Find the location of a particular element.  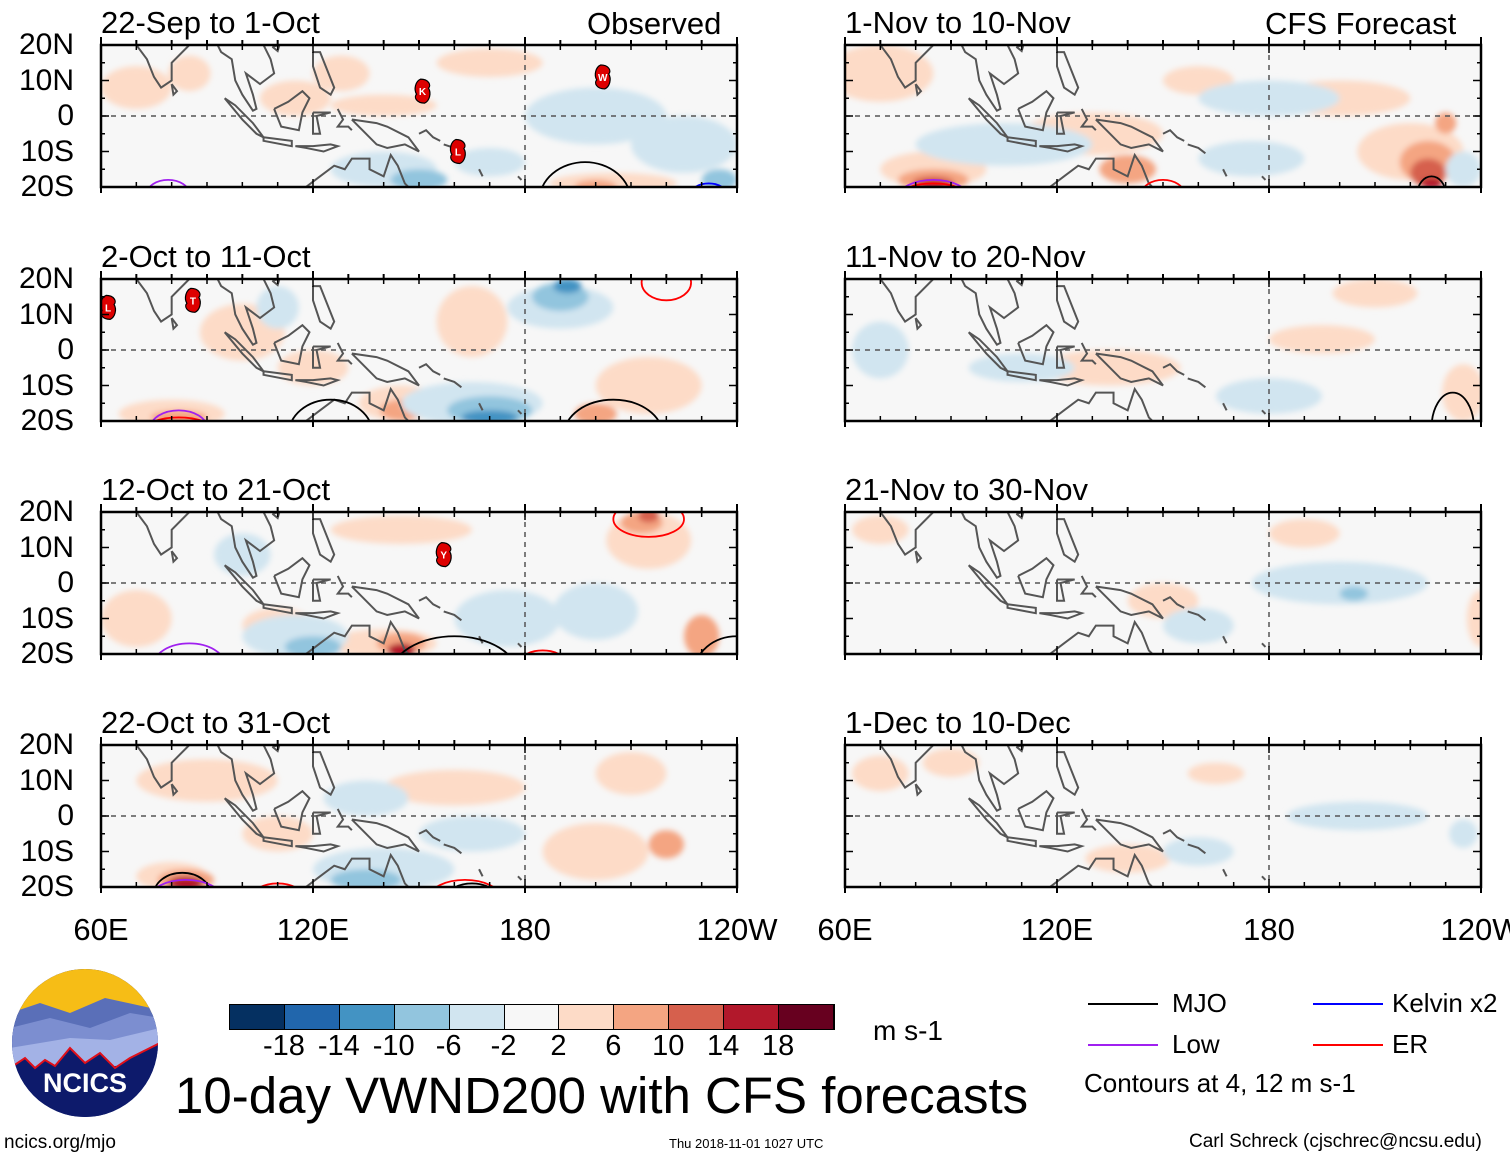

lon-label: 120W is located at coordinates (737, 929).